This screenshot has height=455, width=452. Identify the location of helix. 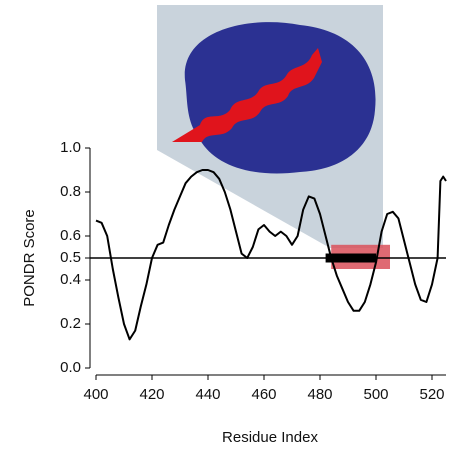
(247, 95).